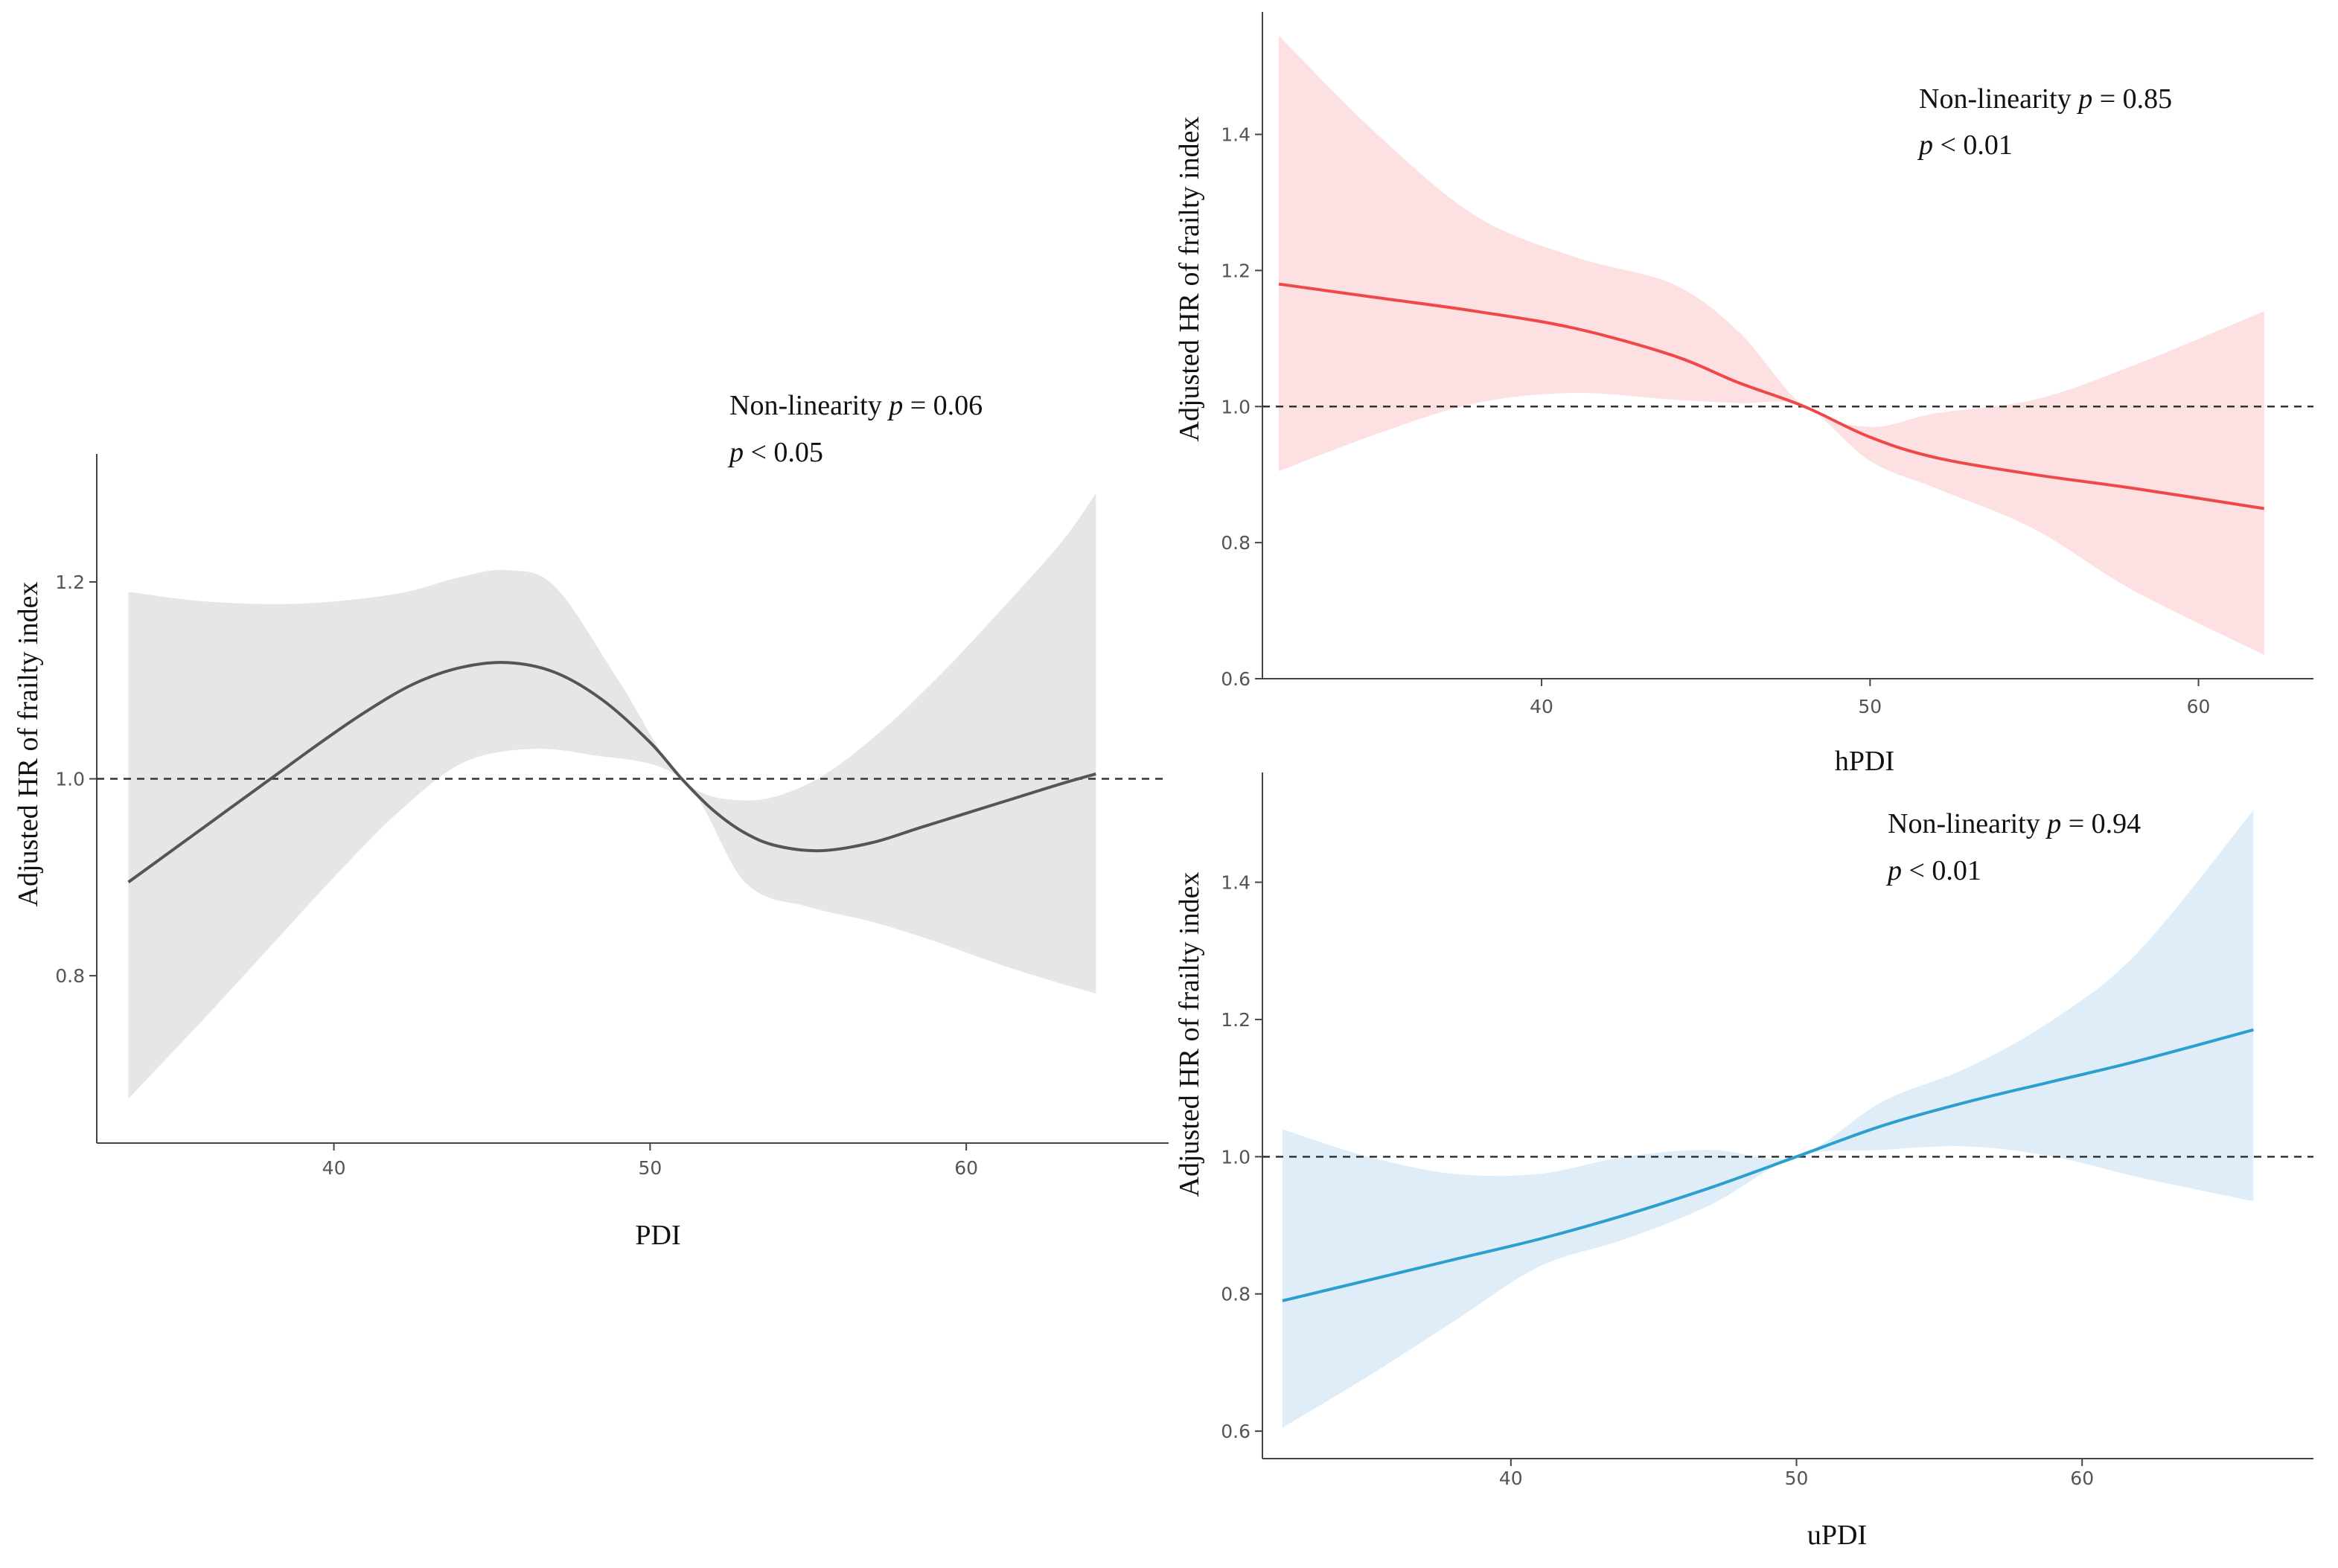 The width and height of the screenshot is (2338, 1568). I want to click on x-axis-title: uPDI, so click(1837, 1535).